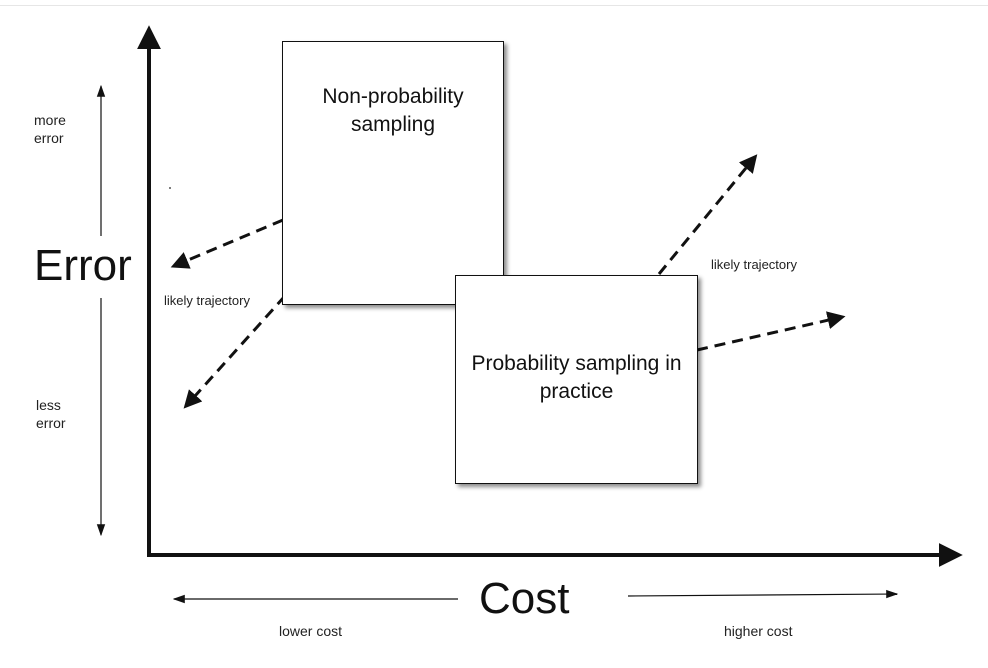 The height and width of the screenshot is (668, 988). What do you see at coordinates (771, 331) in the screenshot?
I see `trajectory-arrow-right` at bounding box center [771, 331].